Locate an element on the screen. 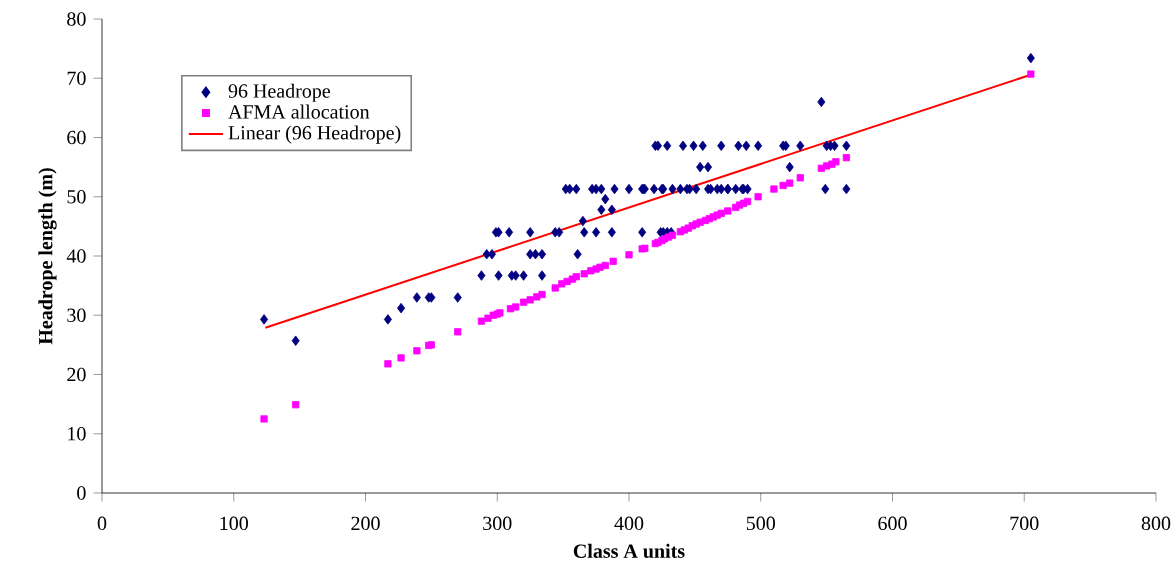  x-tick-label: 400 is located at coordinates (629, 523).